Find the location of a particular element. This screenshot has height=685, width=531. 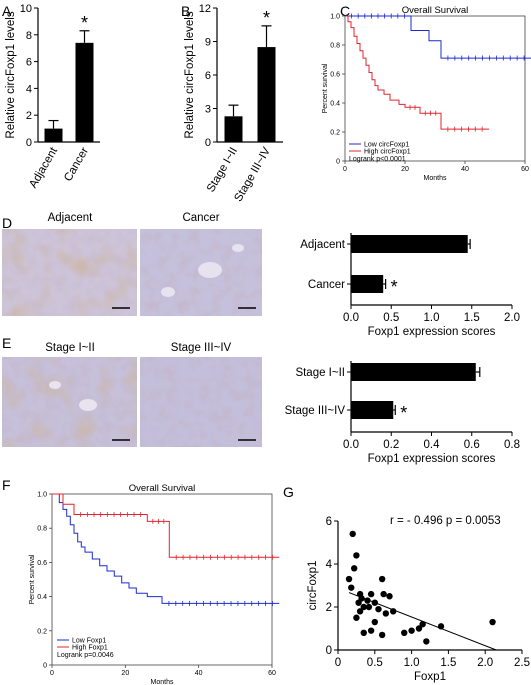

histology-stage-iii-iv-image is located at coordinates (201, 402).